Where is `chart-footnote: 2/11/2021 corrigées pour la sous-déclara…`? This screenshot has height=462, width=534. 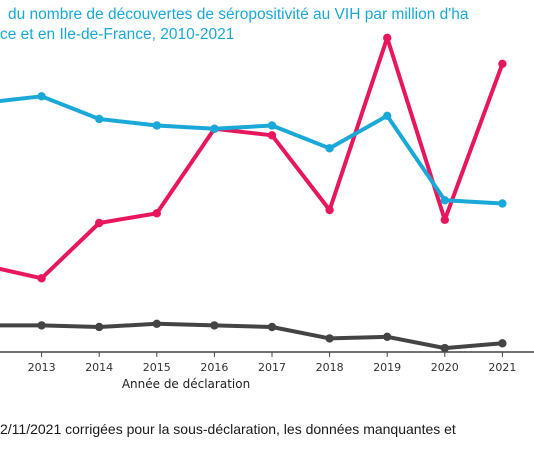
chart-footnote: 2/11/2021 corrigées pour la sous-déclara… is located at coordinates (228, 429).